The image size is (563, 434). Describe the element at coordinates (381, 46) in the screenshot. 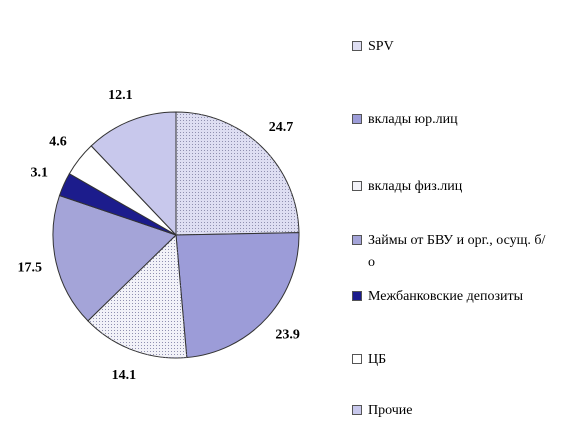

I see `legend-label: SPV` at that location.